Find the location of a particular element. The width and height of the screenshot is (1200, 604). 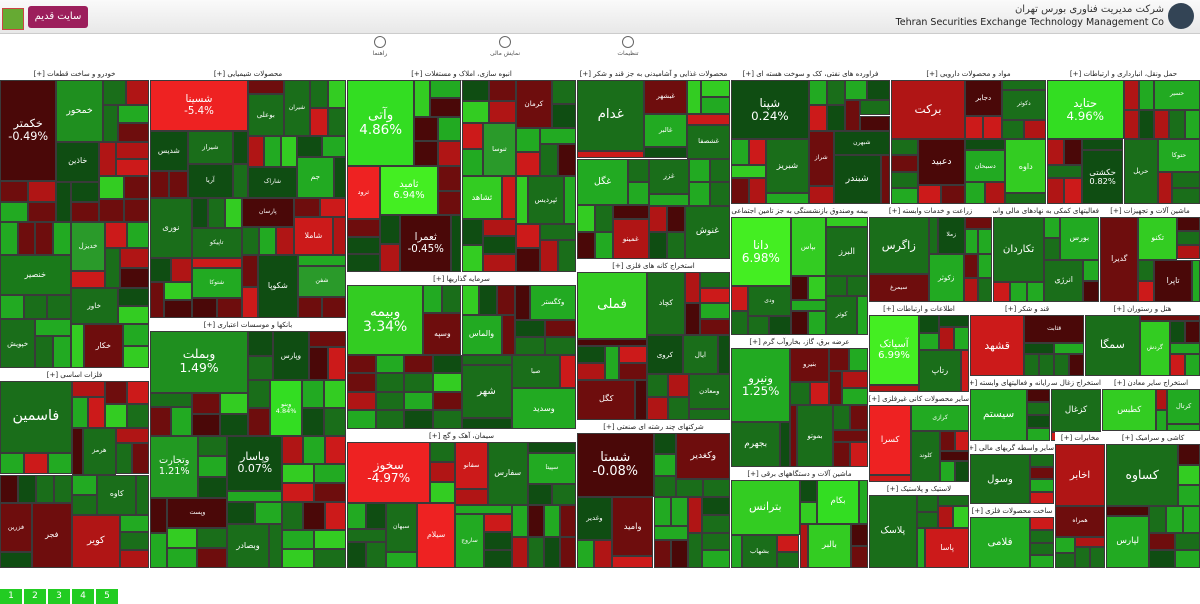

stock-tile: غمینو is located at coordinates (630, 238).